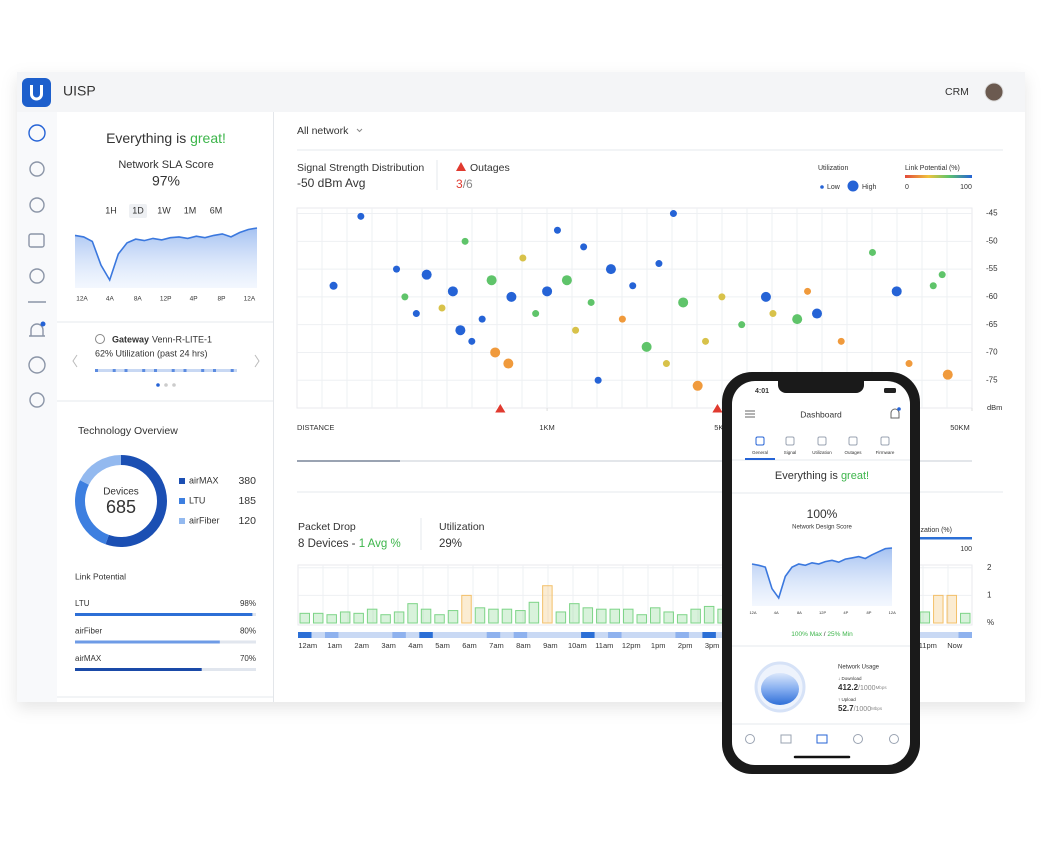 The height and width of the screenshot is (855, 1044). I want to click on phone-range: 100% Max / 25% Min, so click(822, 634).